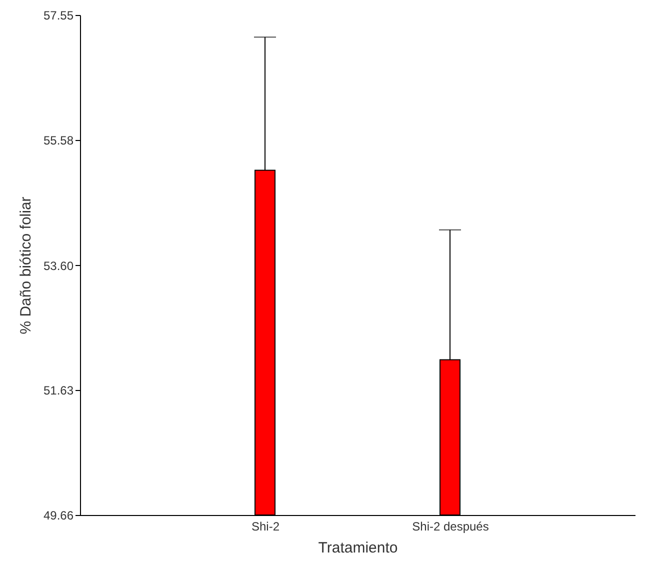 The width and height of the screenshot is (646, 571). What do you see at coordinates (58, 15) in the screenshot?
I see `y-tick-label: 57.55` at bounding box center [58, 15].